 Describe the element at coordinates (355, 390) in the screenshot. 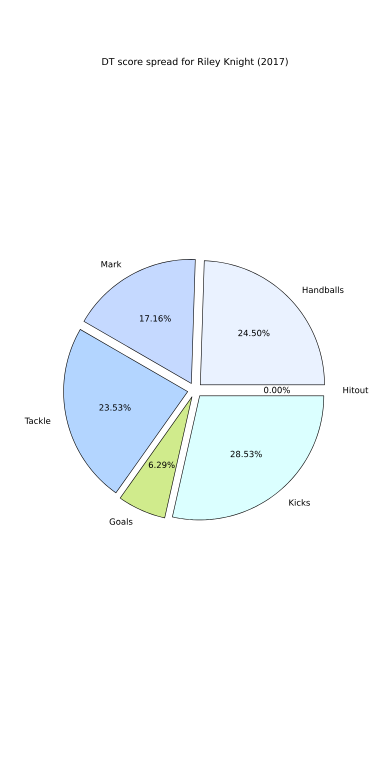

I see `category-label: Hitout` at that location.